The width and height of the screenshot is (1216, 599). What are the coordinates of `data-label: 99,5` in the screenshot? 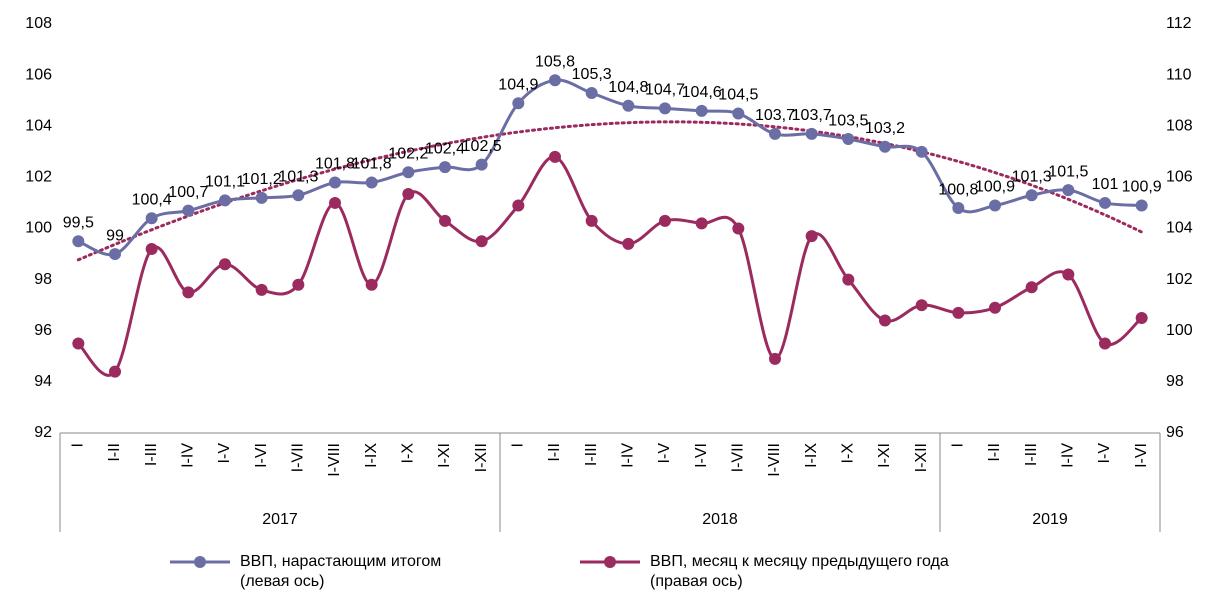 It's located at (78, 223).